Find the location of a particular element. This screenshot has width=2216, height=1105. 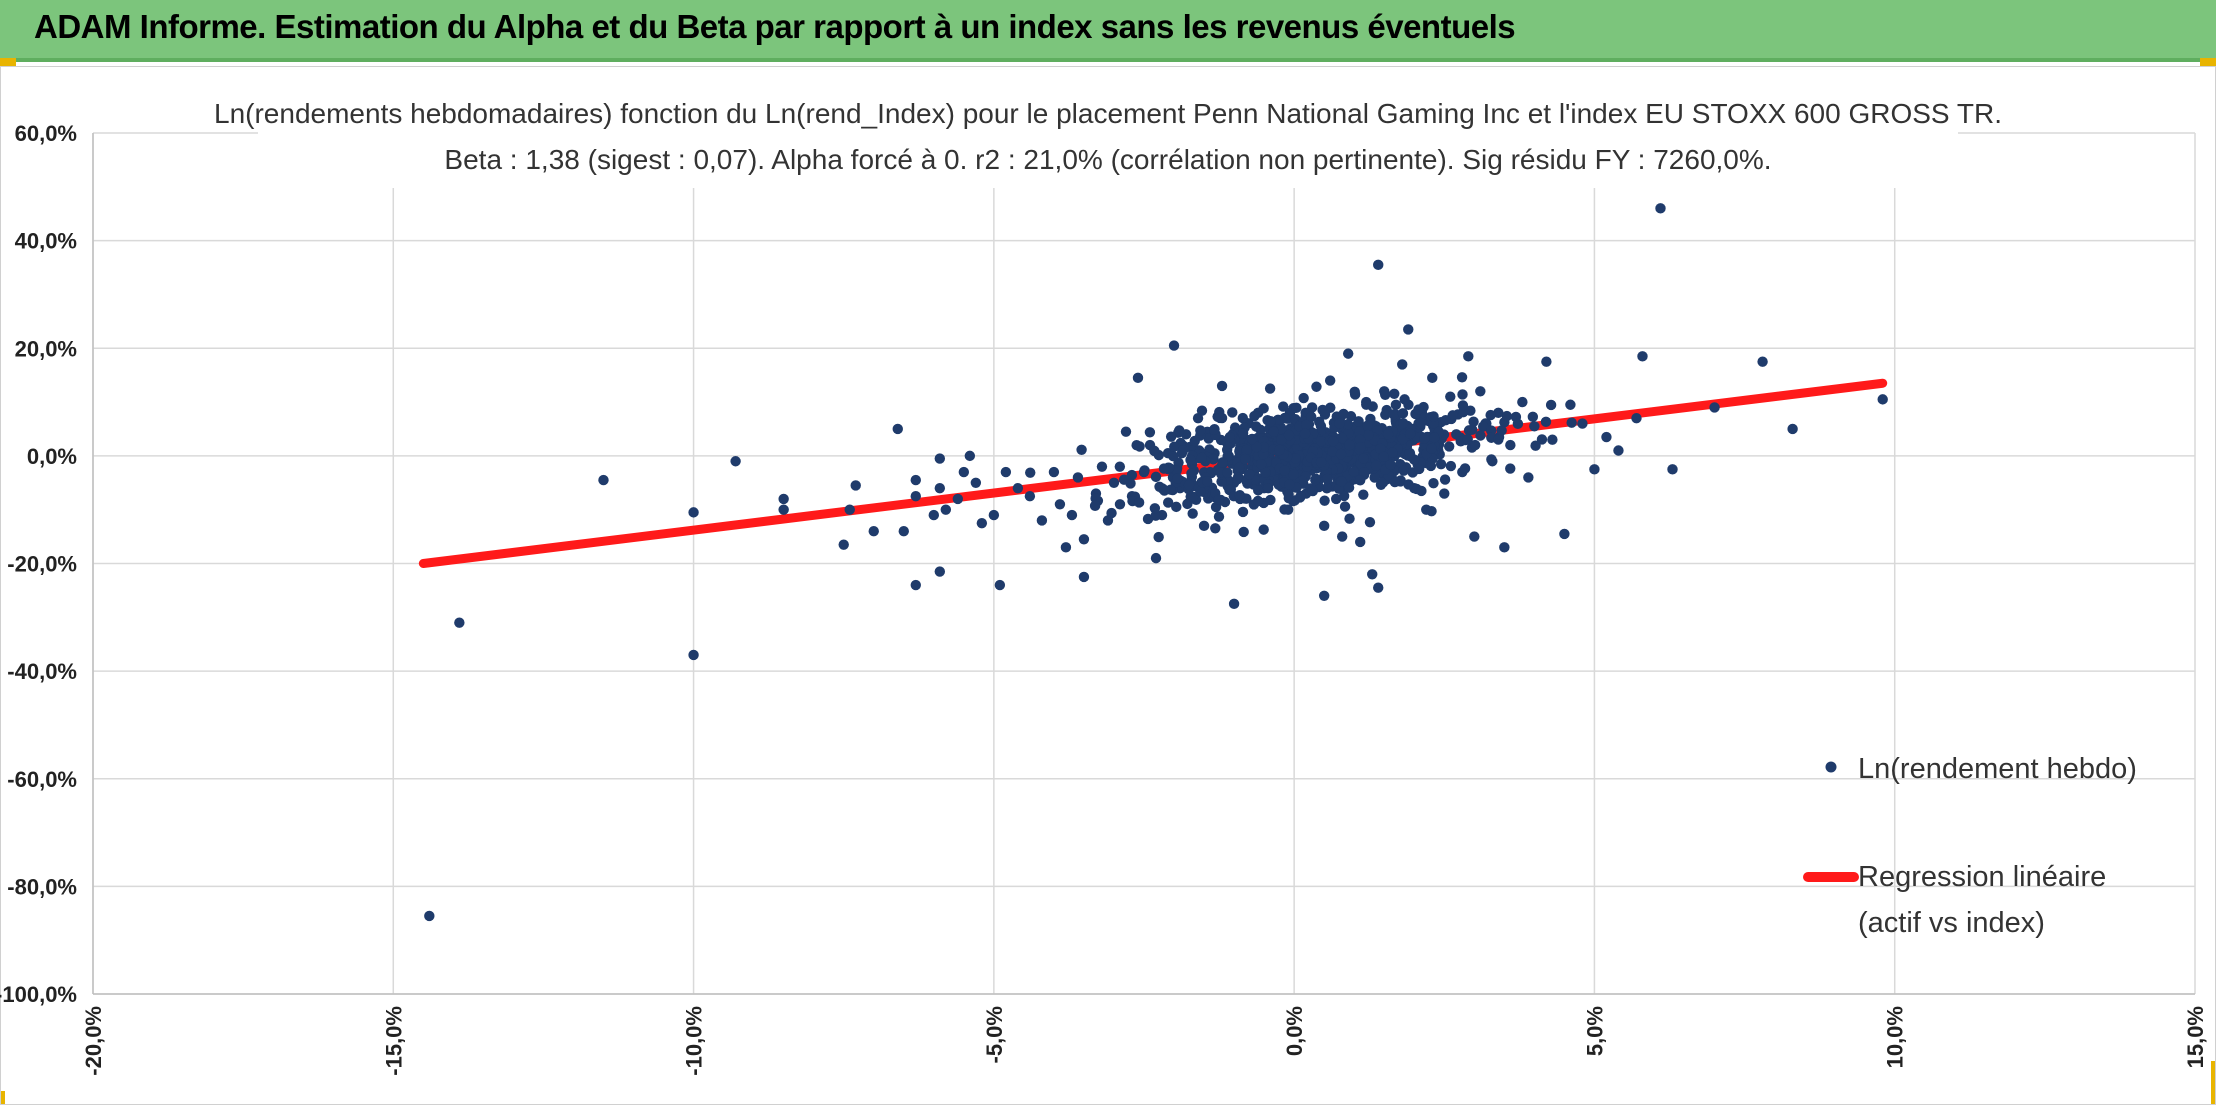

y-tick-label: 20,0% is located at coordinates (46, 348).